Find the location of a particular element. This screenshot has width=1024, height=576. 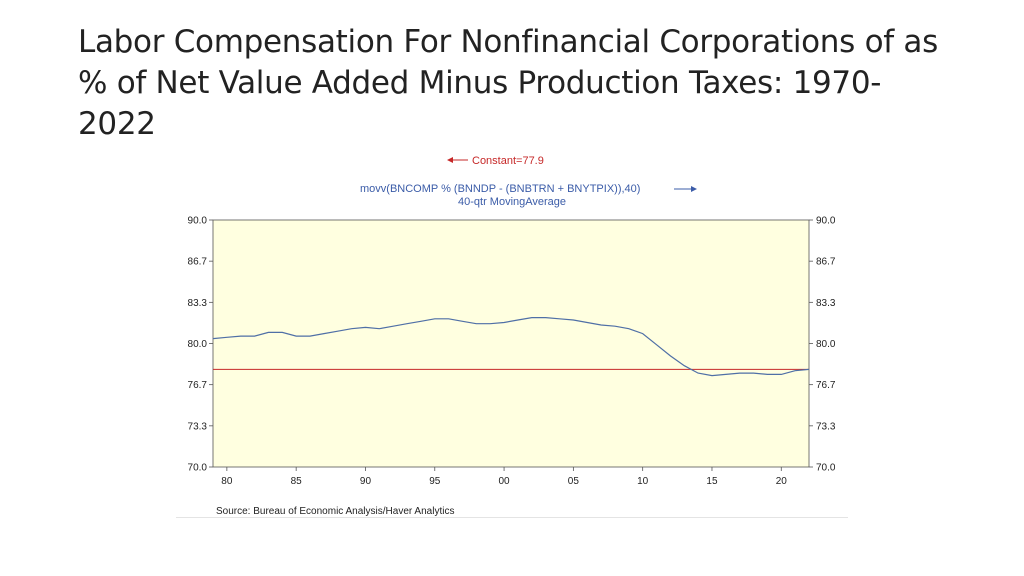

y-tick-label-right: 70.0 is located at coordinates (826, 468).